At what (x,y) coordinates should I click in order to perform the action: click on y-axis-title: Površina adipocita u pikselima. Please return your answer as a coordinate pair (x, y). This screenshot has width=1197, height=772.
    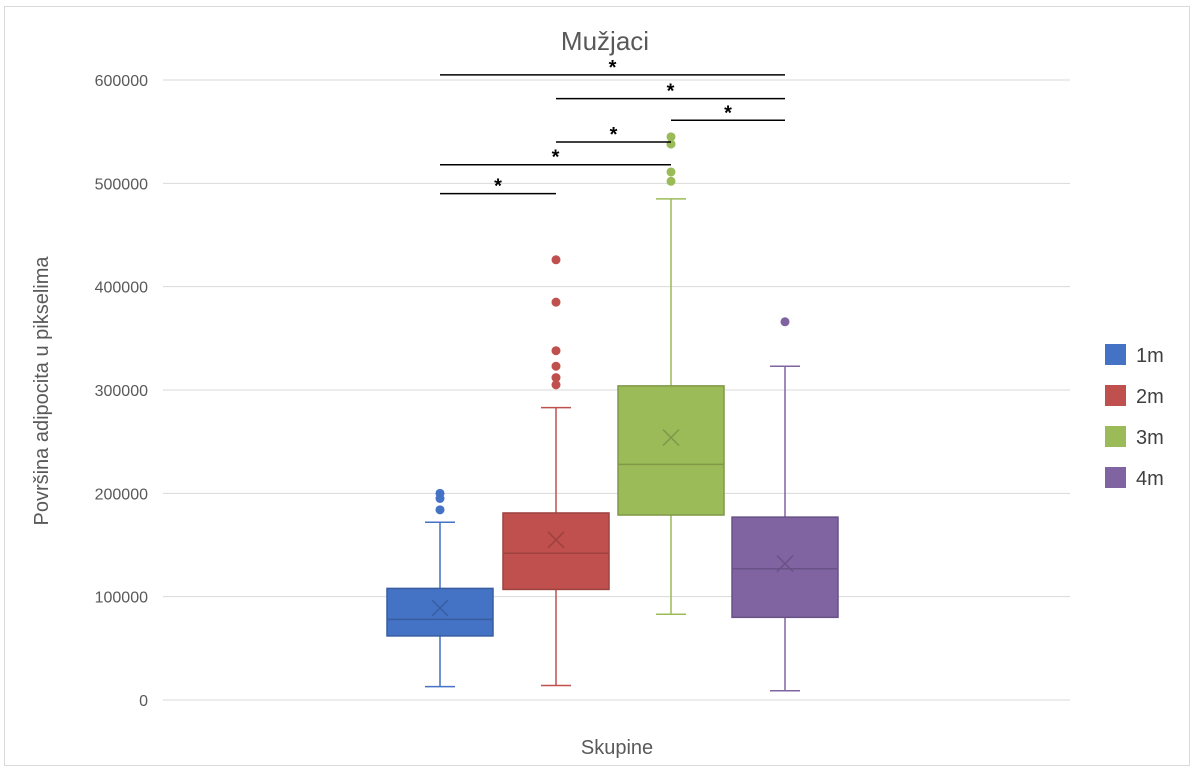
    Looking at the image, I should click on (42, 391).